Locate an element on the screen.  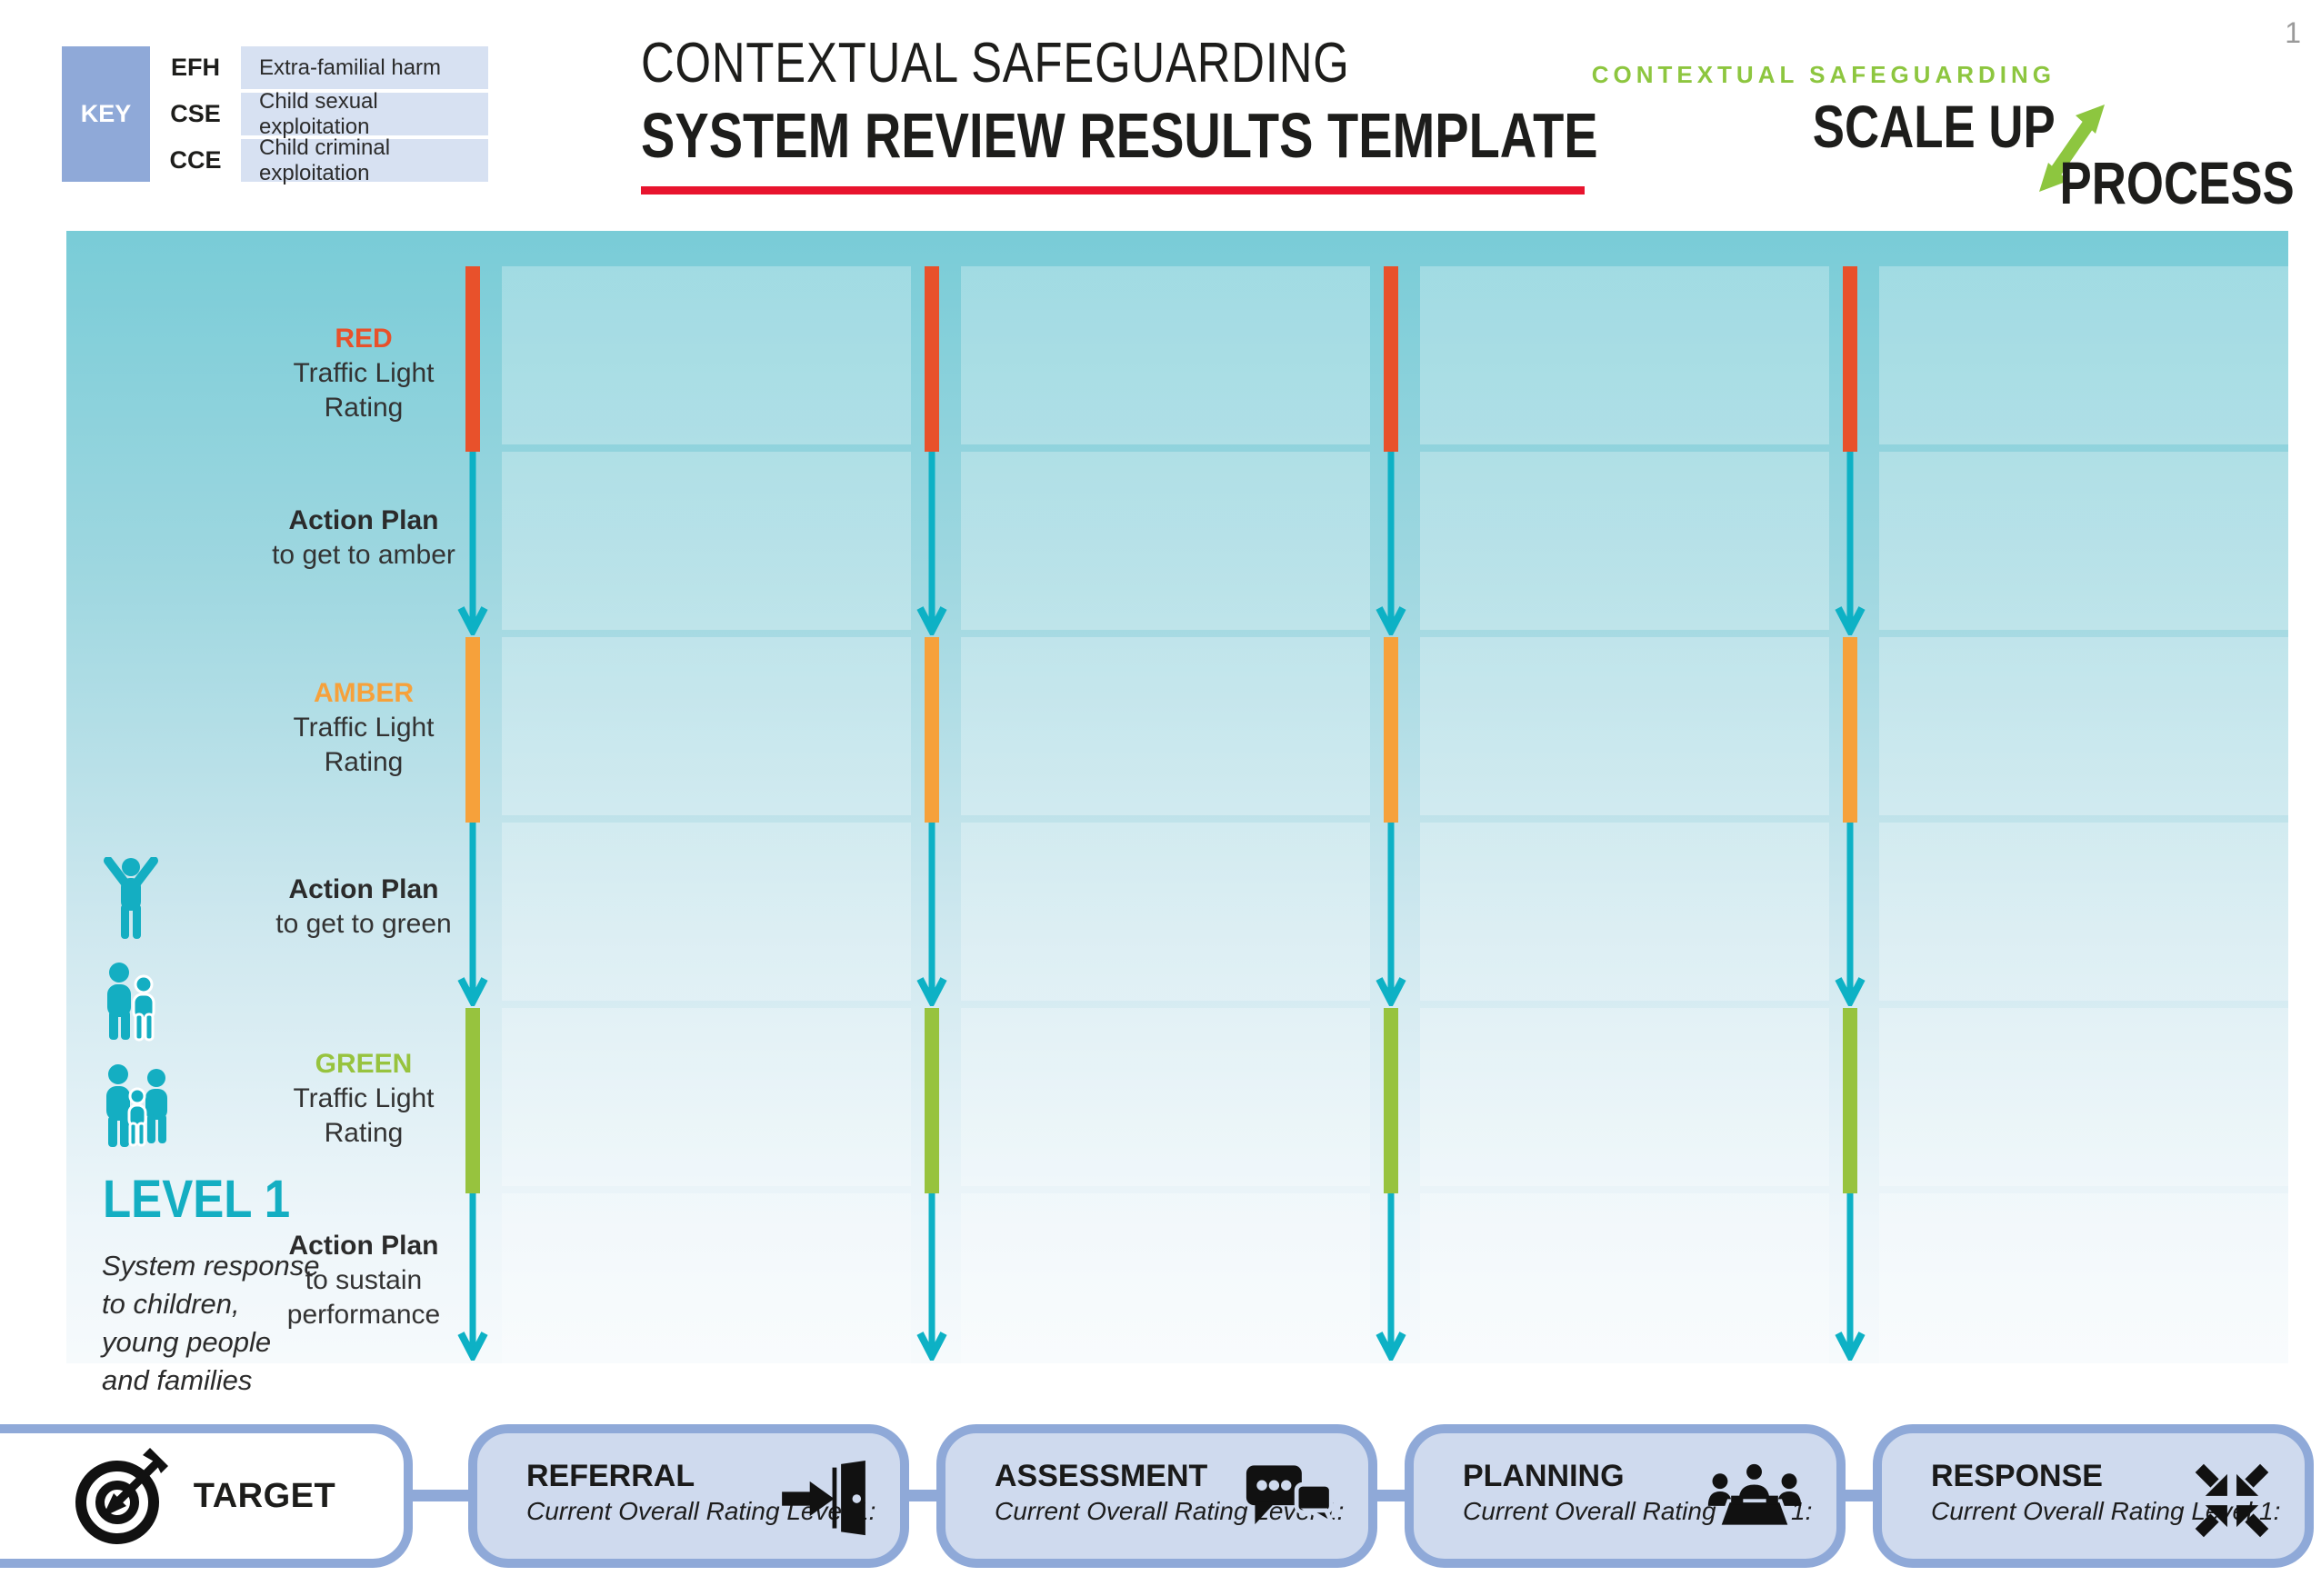
key-meaning-cse: Child sexual exploitation is located at coordinates (364, 114).